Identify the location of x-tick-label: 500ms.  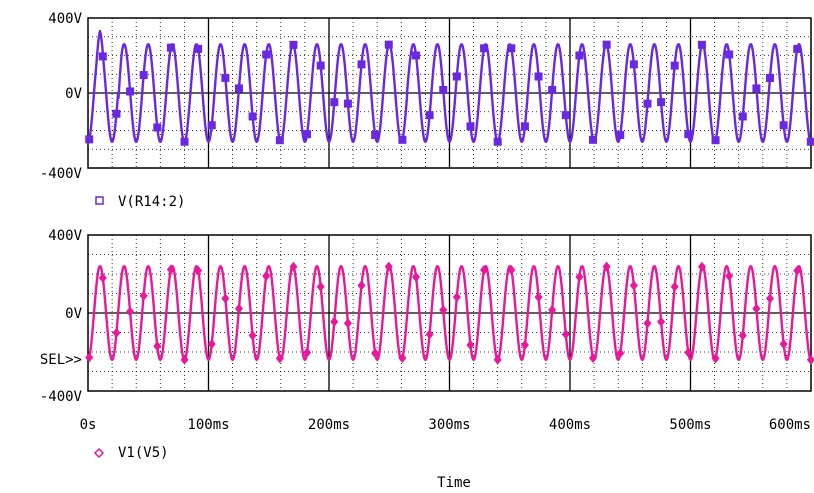
(690, 425).